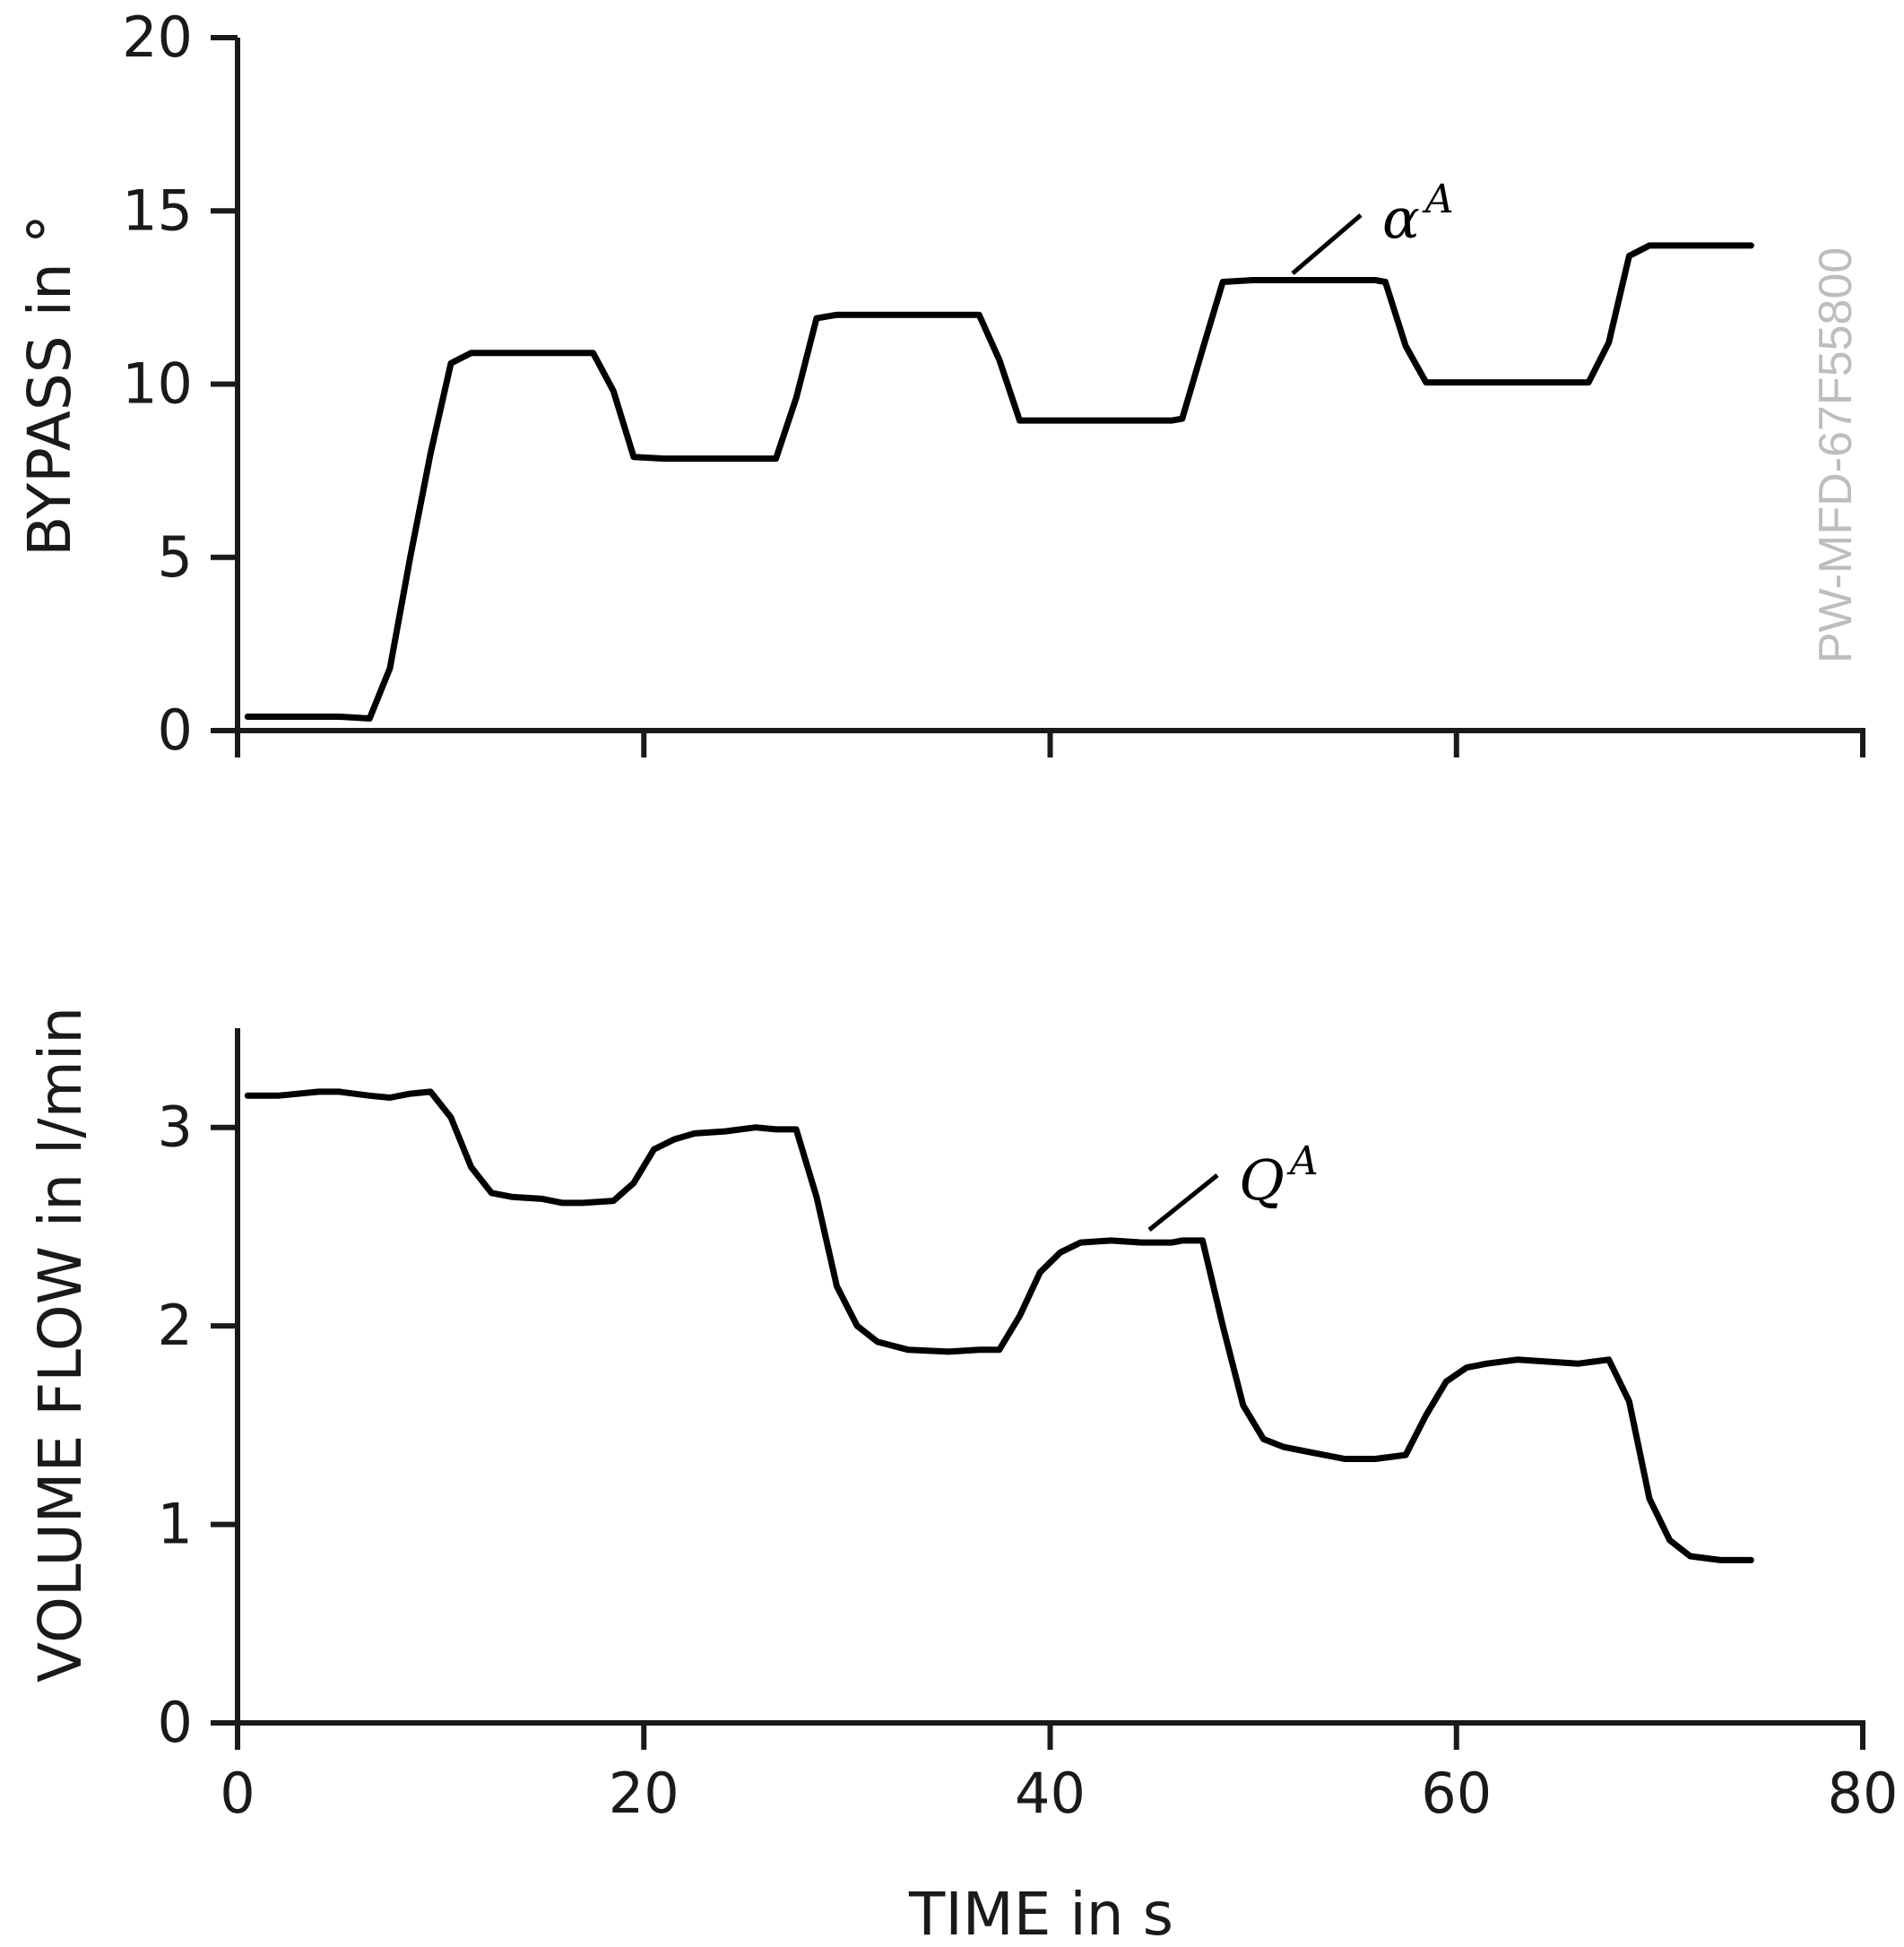 The width and height of the screenshot is (1904, 1947). I want to click on y-tick-label: 1, so click(175, 1524).